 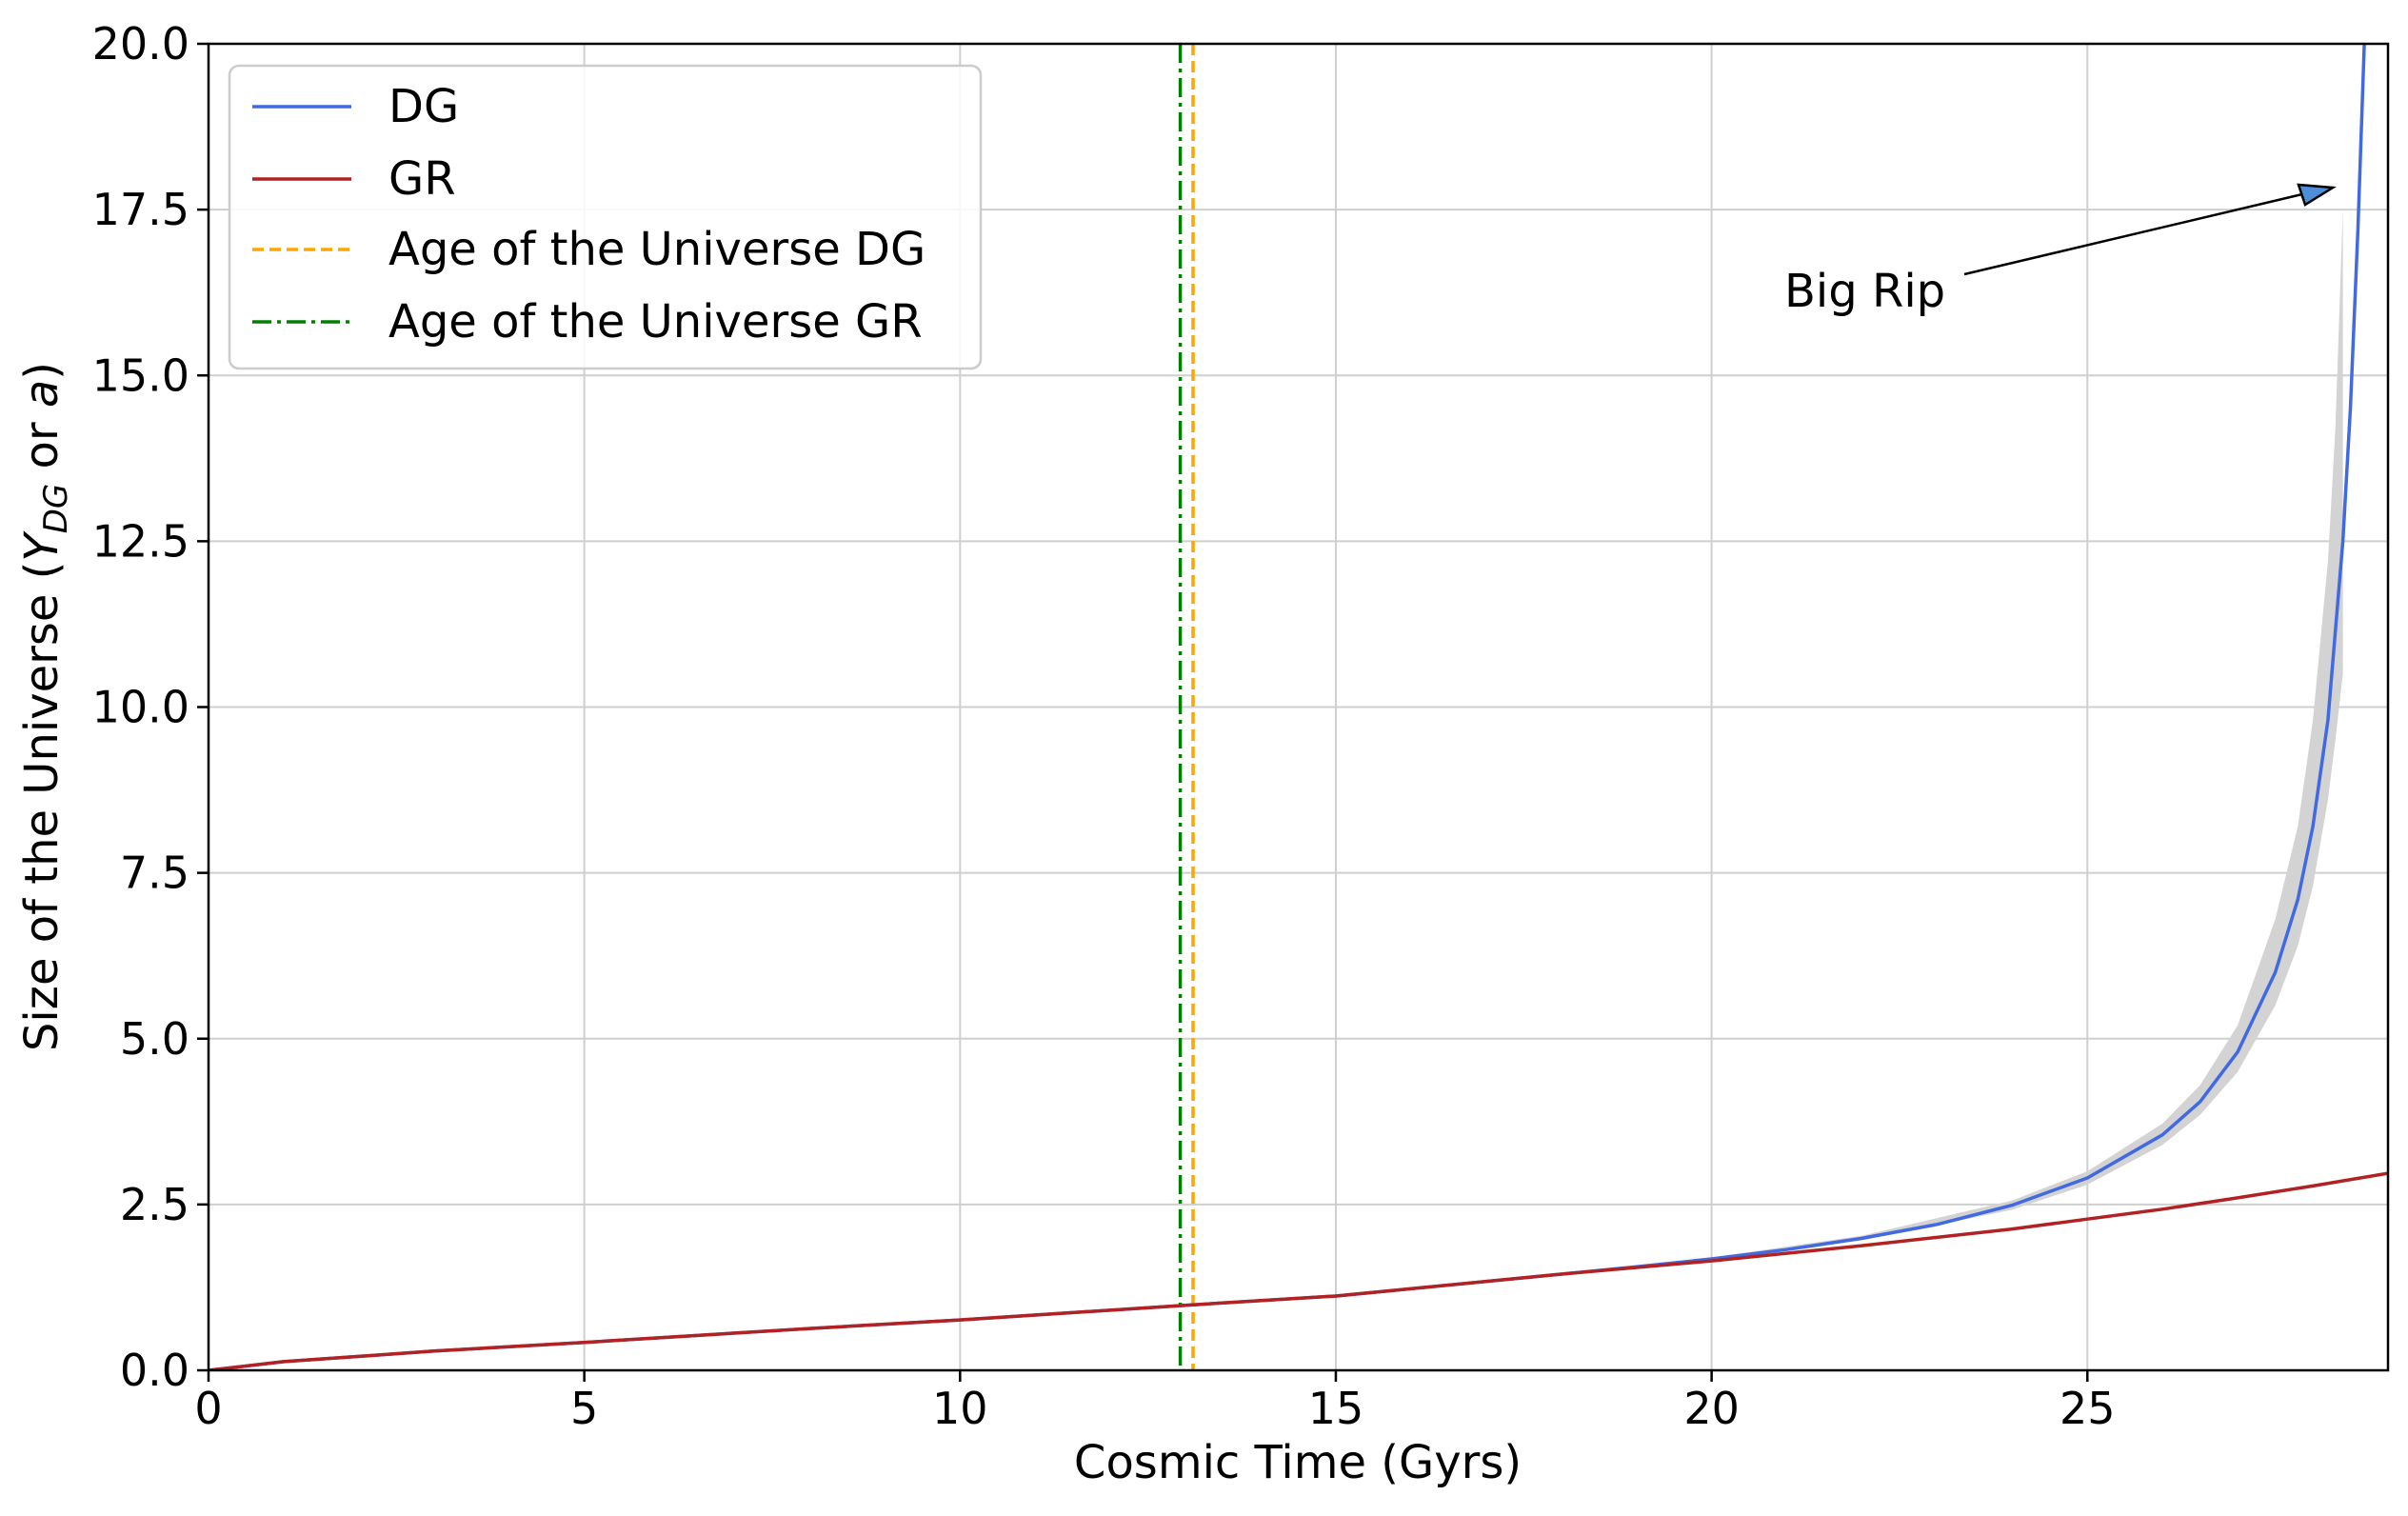 What do you see at coordinates (655, 322) in the screenshot?
I see `legend-label-age-gr: Age of the Universe GR` at bounding box center [655, 322].